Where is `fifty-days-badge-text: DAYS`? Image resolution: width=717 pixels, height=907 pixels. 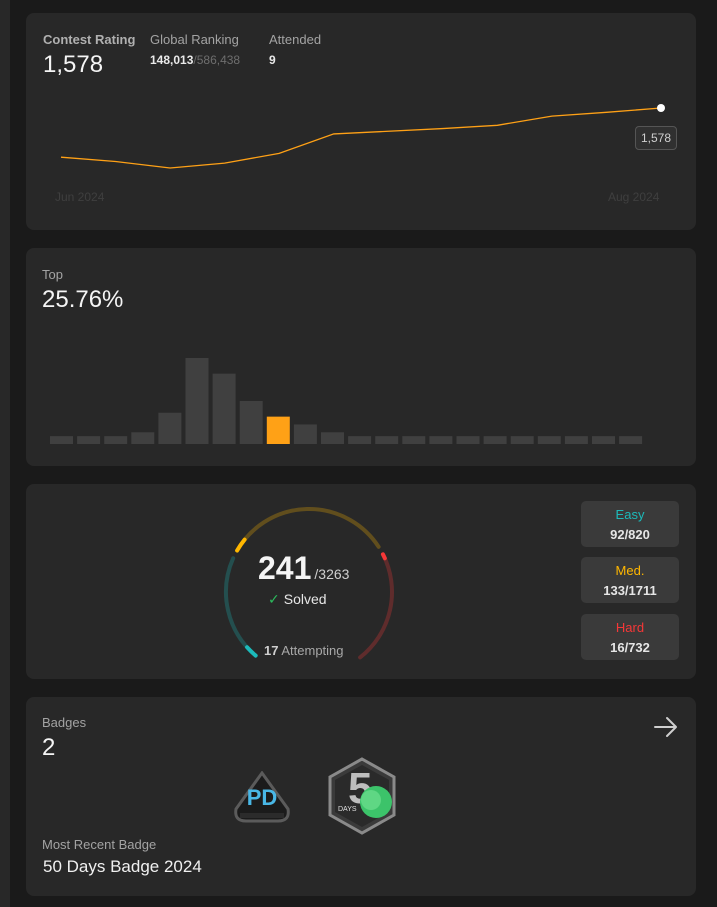
fifty-days-badge-text: DAYS is located at coordinates (347, 809).